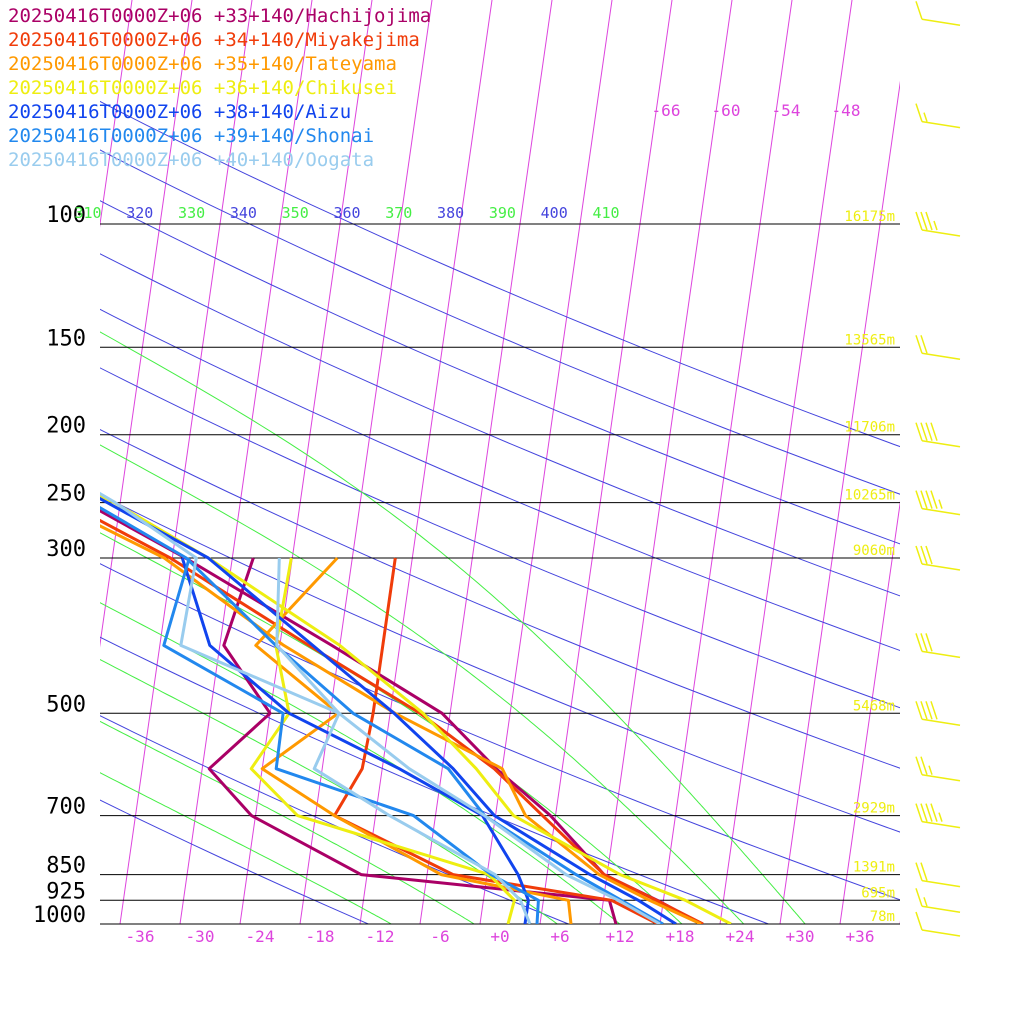 This screenshot has height=1024, width=1024. Describe the element at coordinates (191, 160) in the screenshot. I see `legend-entry: 20250416T0000Z+06 +40+140/Oogata` at that location.